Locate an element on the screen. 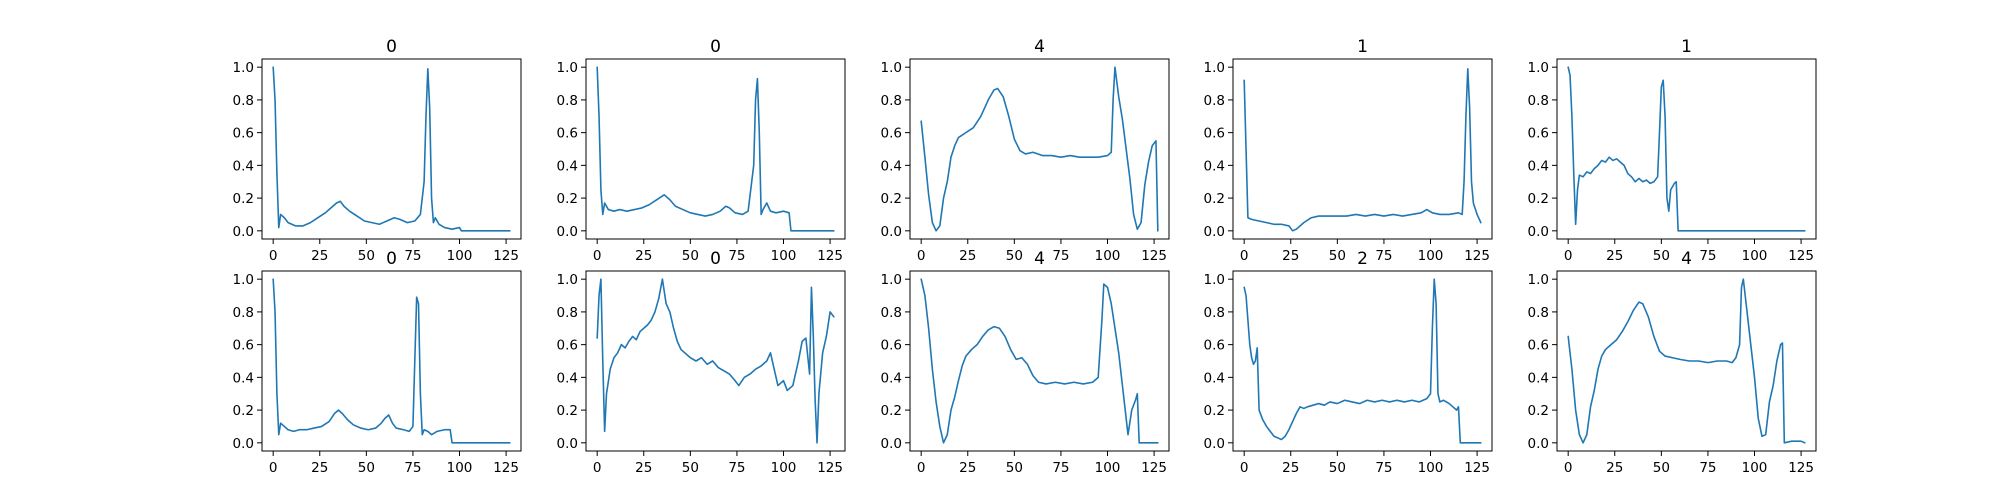 The image size is (2000, 500). subplot-9: 0 25 50 75 100 125 0.0 0.2 0.4 0.6 0.8 1.0 2 is located at coordinates (1348, 362).